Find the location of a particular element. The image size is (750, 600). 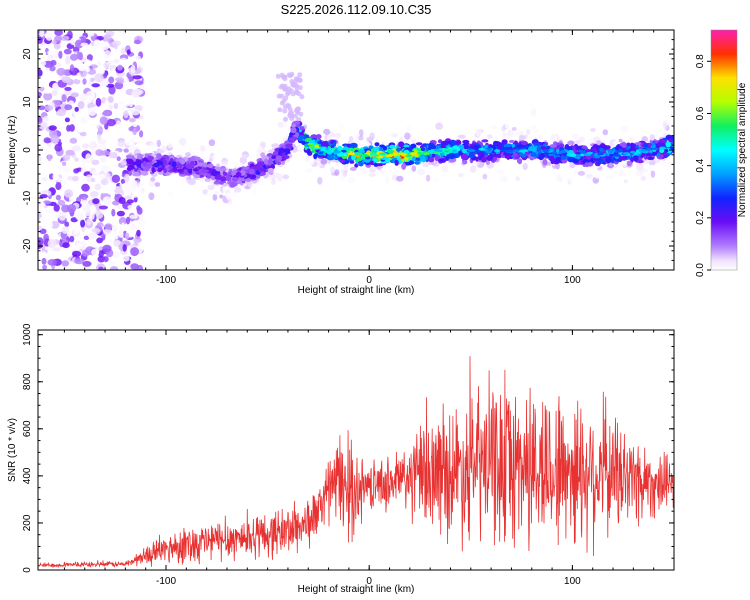

colorbar-tick-label: 0.0 is located at coordinates (700, 270).